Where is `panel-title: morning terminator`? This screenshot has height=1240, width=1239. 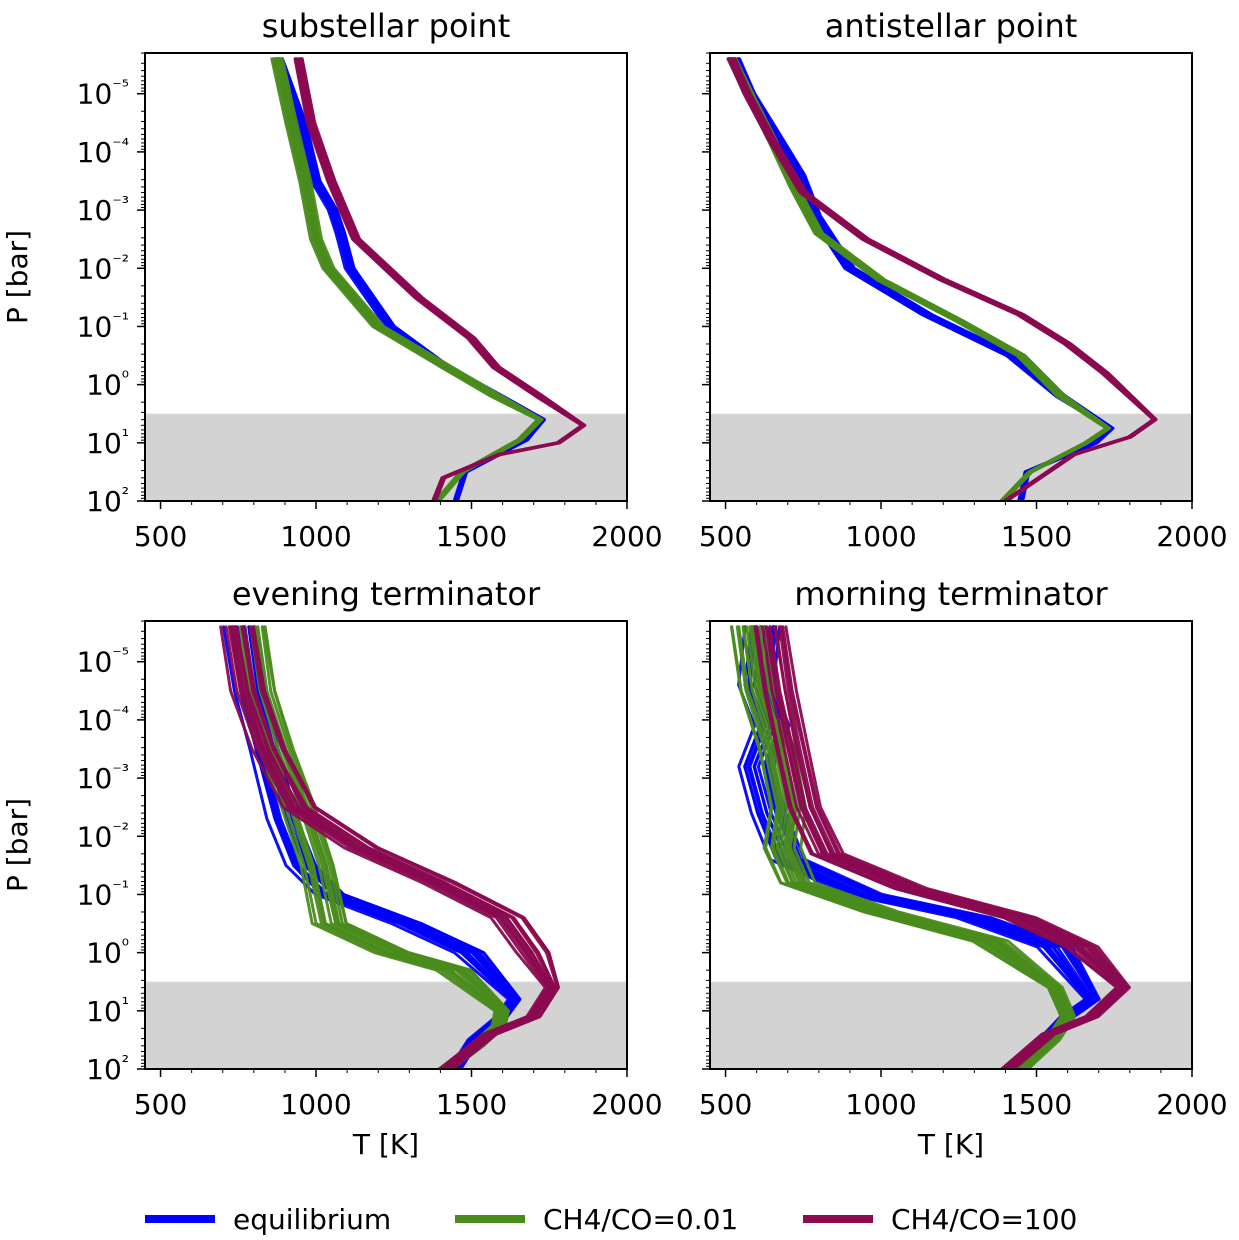
panel-title: morning terminator is located at coordinates (951, 594).